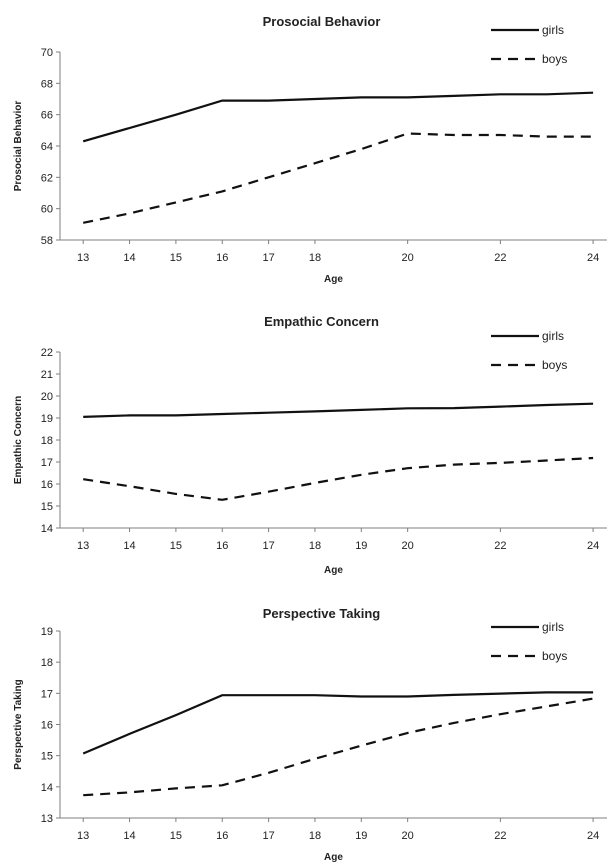  I want to click on y-tick-label: 64, so click(47, 147).